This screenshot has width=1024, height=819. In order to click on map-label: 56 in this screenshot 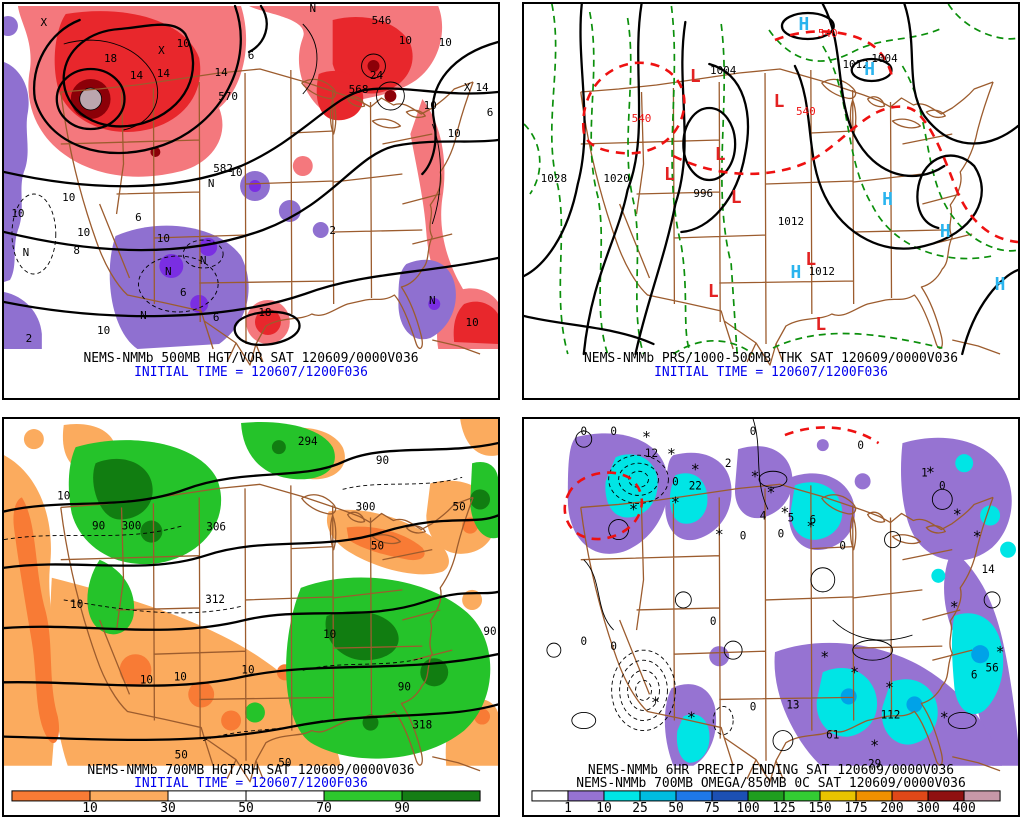, I will do `click(992, 667)`.